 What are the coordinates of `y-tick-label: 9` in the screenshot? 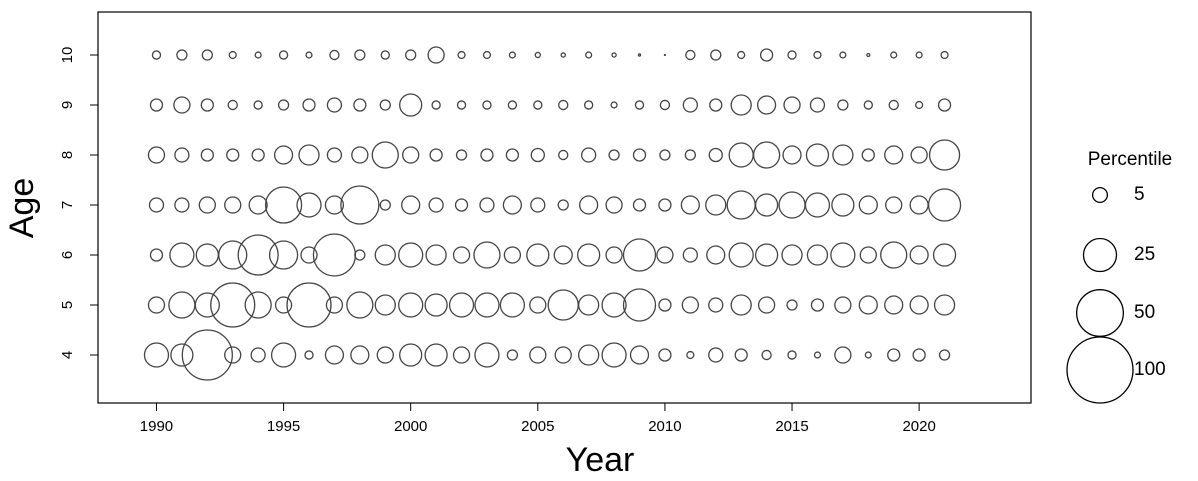 It's located at (67, 105).